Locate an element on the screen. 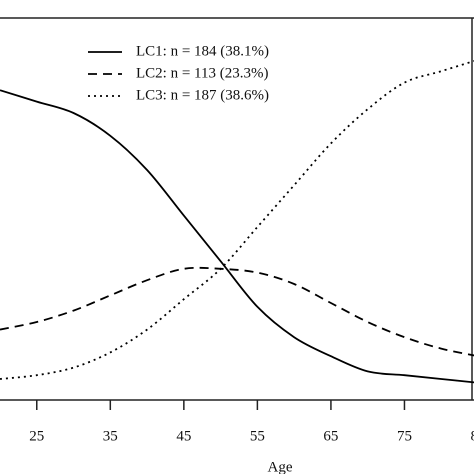 The width and height of the screenshot is (474, 474). x-tick-label: 45 is located at coordinates (183, 436).